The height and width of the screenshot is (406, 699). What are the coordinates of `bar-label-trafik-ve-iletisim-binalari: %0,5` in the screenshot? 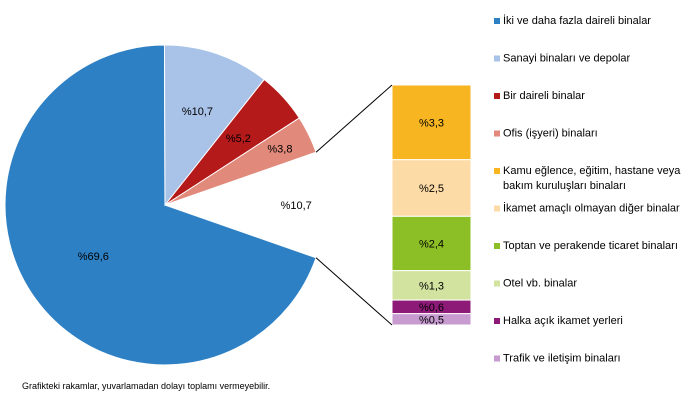 It's located at (431, 320).